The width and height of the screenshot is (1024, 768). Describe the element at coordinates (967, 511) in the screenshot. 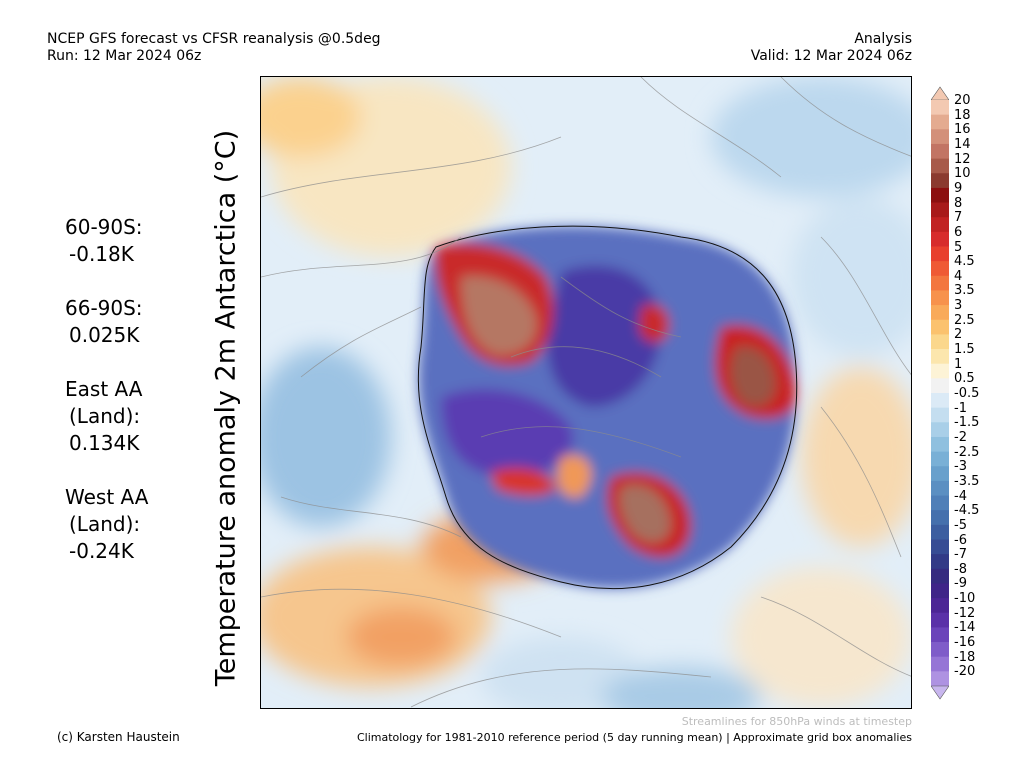

I see `colorbar-tick-label: -4.5` at that location.